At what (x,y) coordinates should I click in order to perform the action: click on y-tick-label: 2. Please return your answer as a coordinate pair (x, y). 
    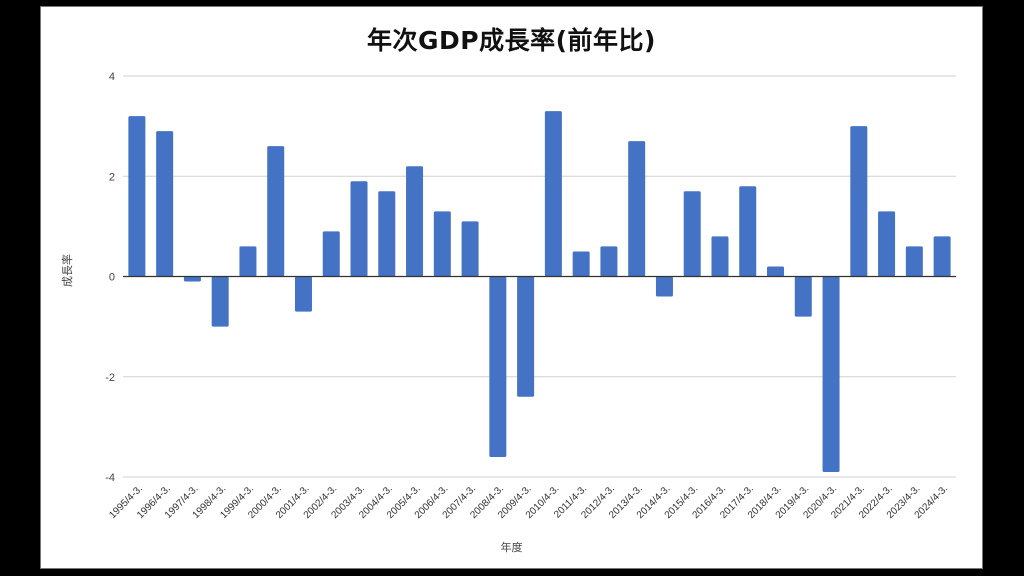
    Looking at the image, I should click on (112, 177).